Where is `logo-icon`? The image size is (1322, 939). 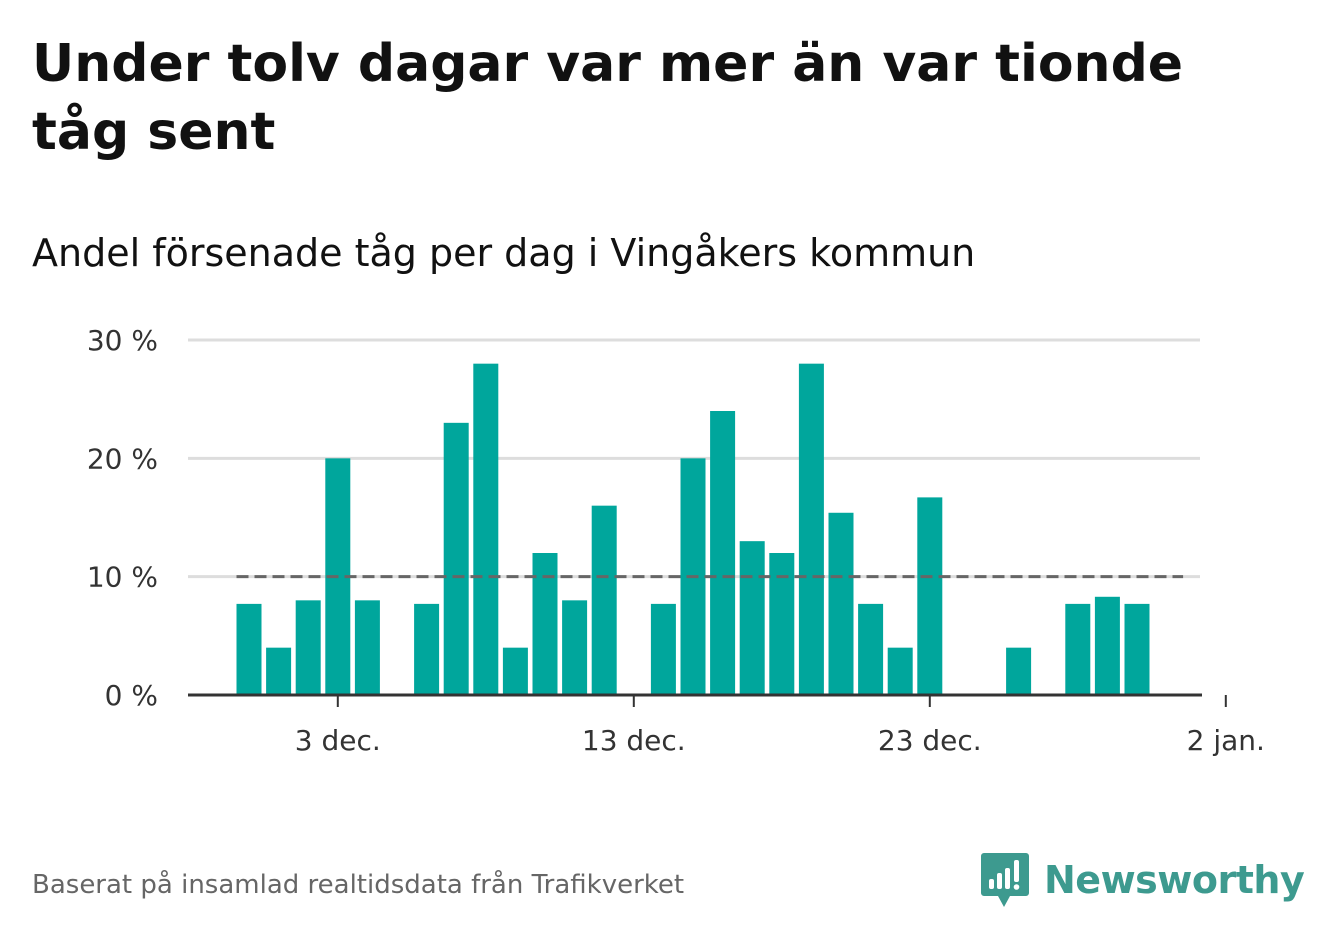
logo-icon is located at coordinates (1005, 880).